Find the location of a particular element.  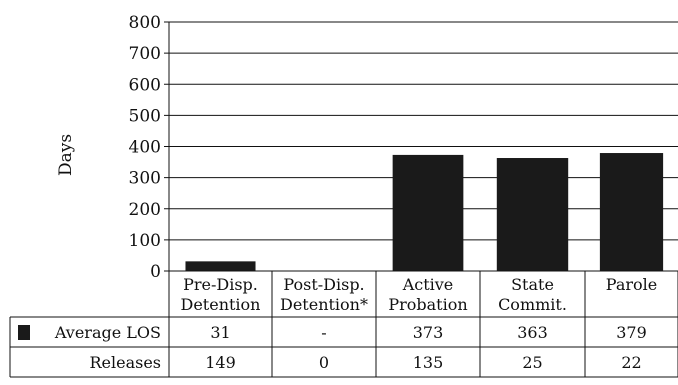

table-cell: 373 is located at coordinates (428, 332).